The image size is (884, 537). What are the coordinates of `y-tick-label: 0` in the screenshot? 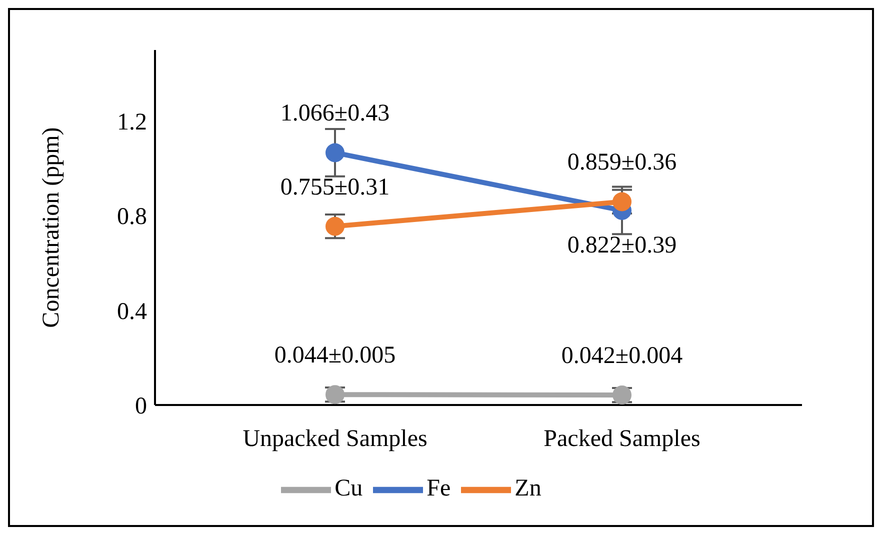 It's located at (141, 407).